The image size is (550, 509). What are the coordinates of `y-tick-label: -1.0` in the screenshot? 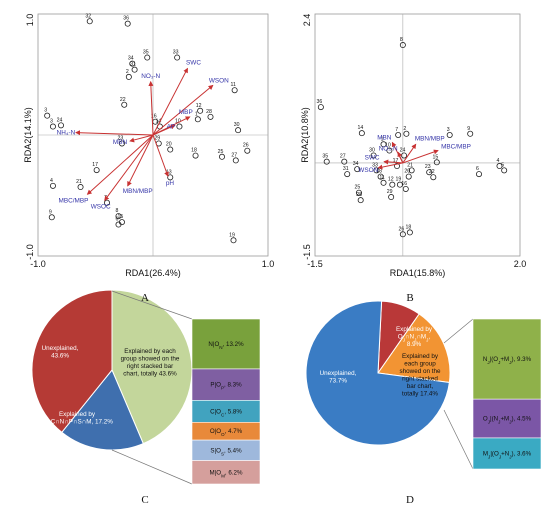 It's located at (30, 252).